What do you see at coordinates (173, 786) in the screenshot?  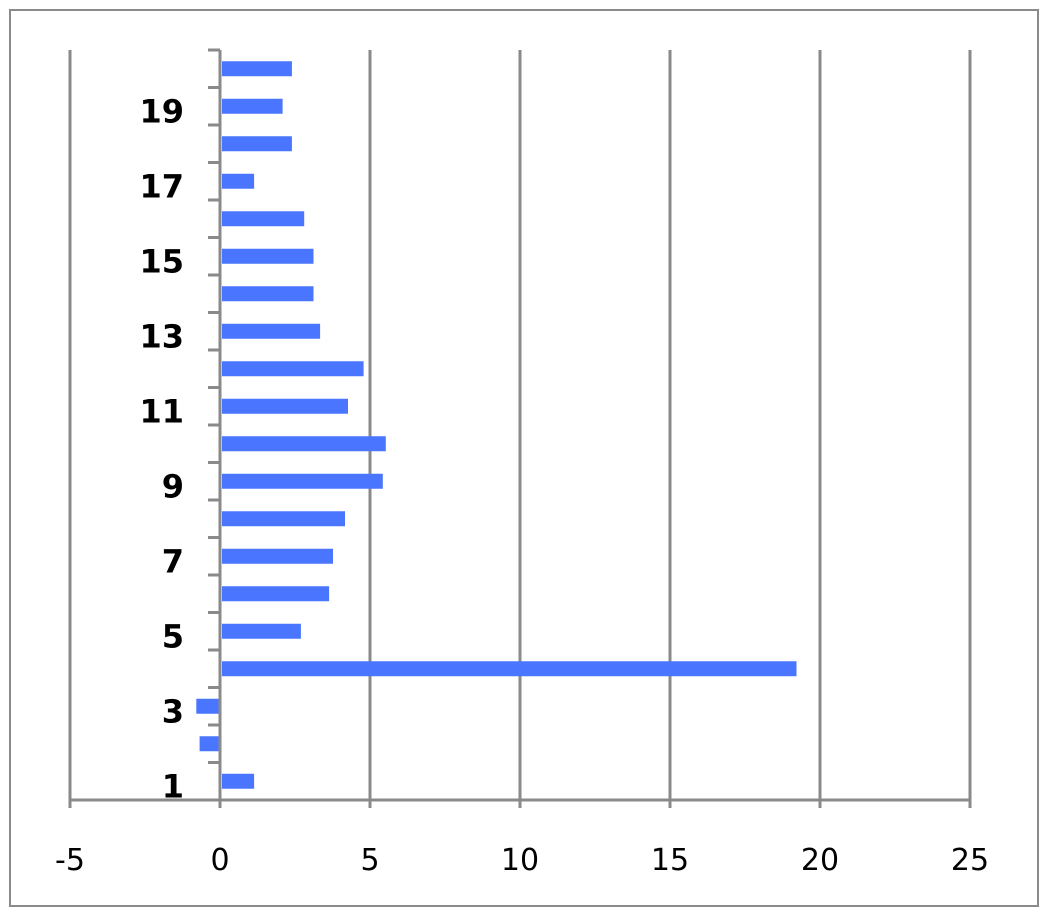 I see `y-tick-label: 1` at bounding box center [173, 786].